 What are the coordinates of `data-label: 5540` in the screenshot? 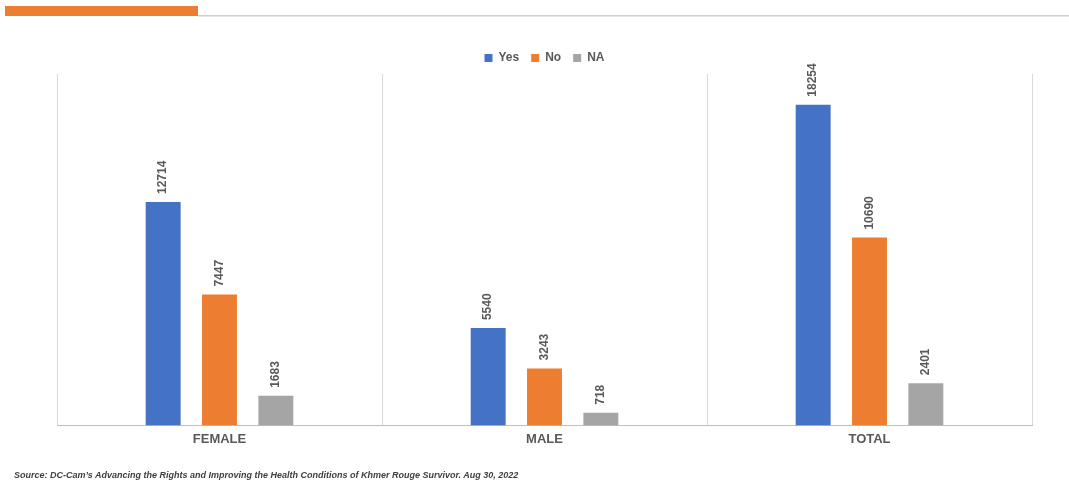 It's located at (487, 307).